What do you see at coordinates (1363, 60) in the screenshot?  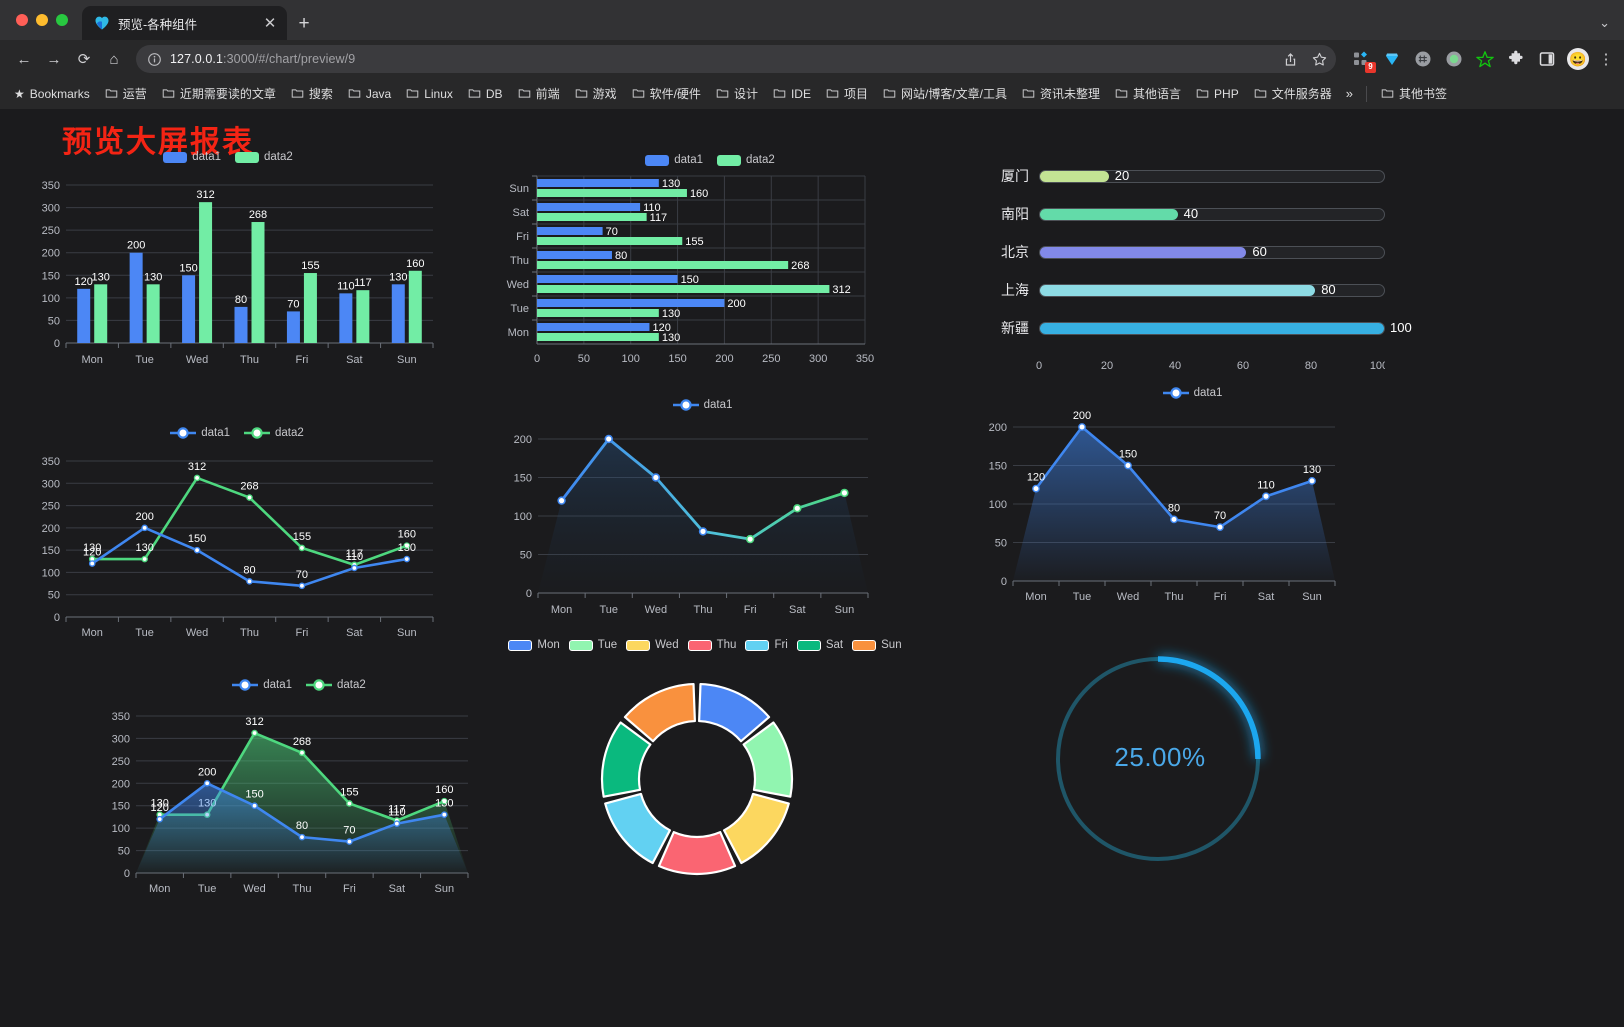 I see `extensions-grid-icon: 9` at bounding box center [1363, 60].